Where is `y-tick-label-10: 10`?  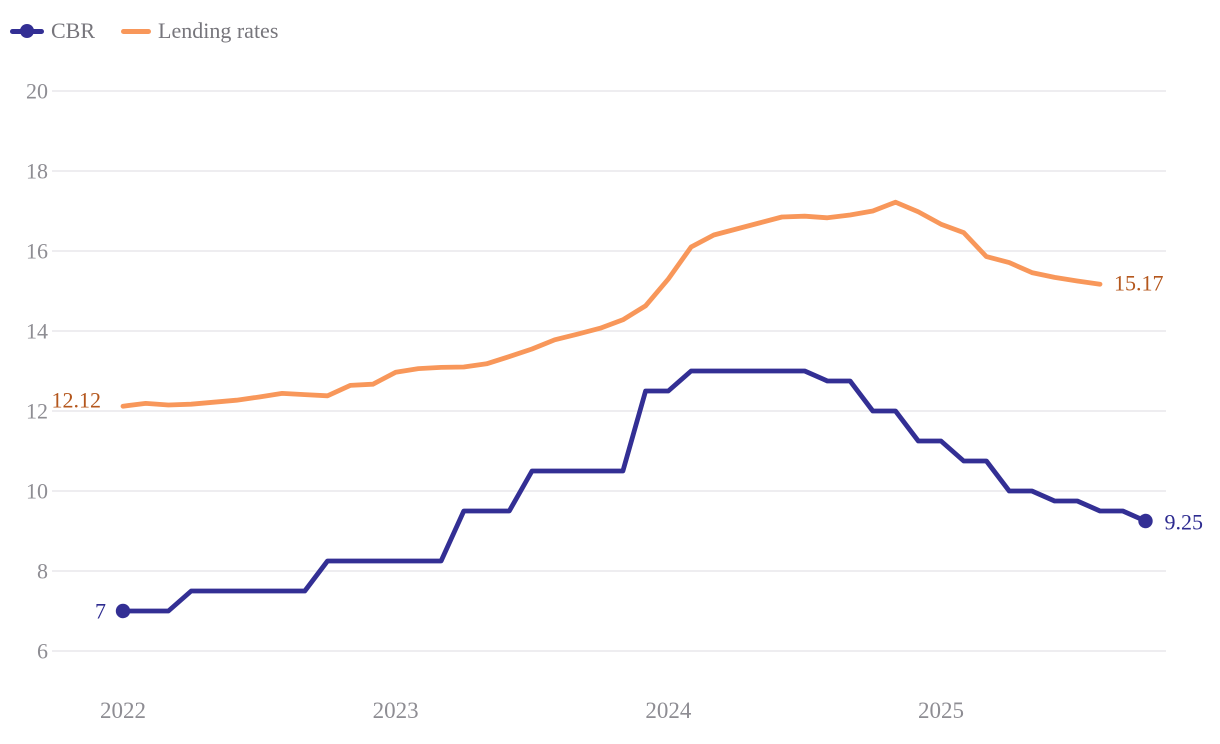 y-tick-label-10: 10 is located at coordinates (37, 491).